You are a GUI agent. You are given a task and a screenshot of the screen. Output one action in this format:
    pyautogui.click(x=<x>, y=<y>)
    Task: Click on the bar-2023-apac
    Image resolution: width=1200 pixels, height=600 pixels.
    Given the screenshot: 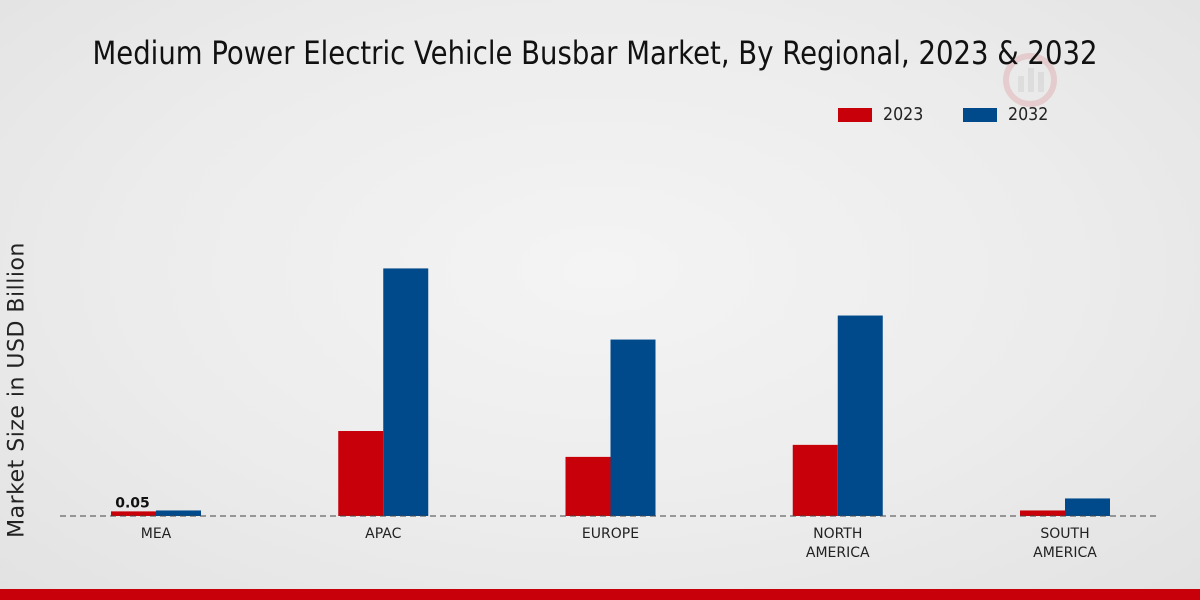 What is the action you would take?
    pyautogui.click(x=361, y=473)
    